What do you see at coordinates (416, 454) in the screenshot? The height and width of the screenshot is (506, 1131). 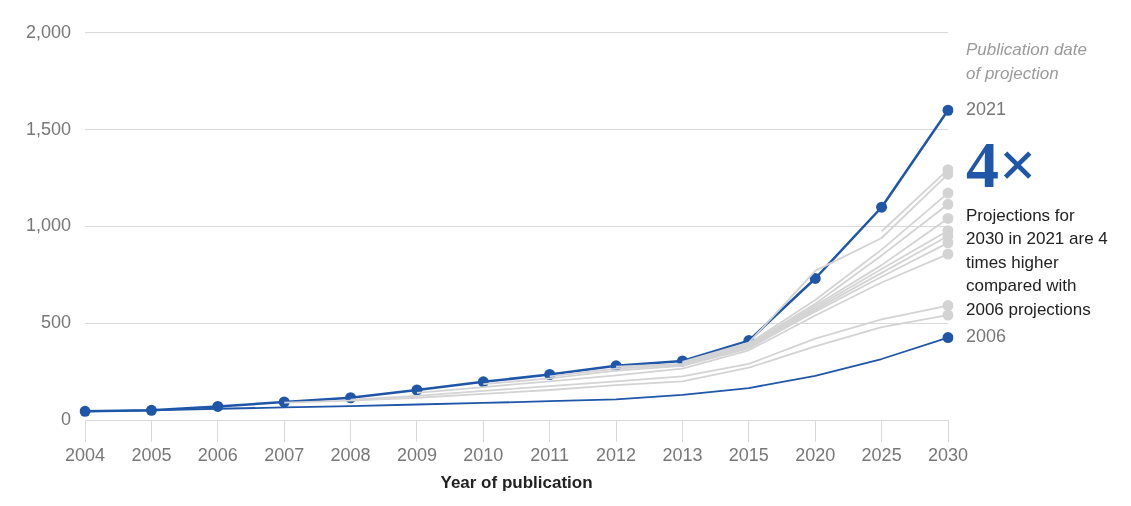 I see `x-tick-label: 2009` at bounding box center [416, 454].